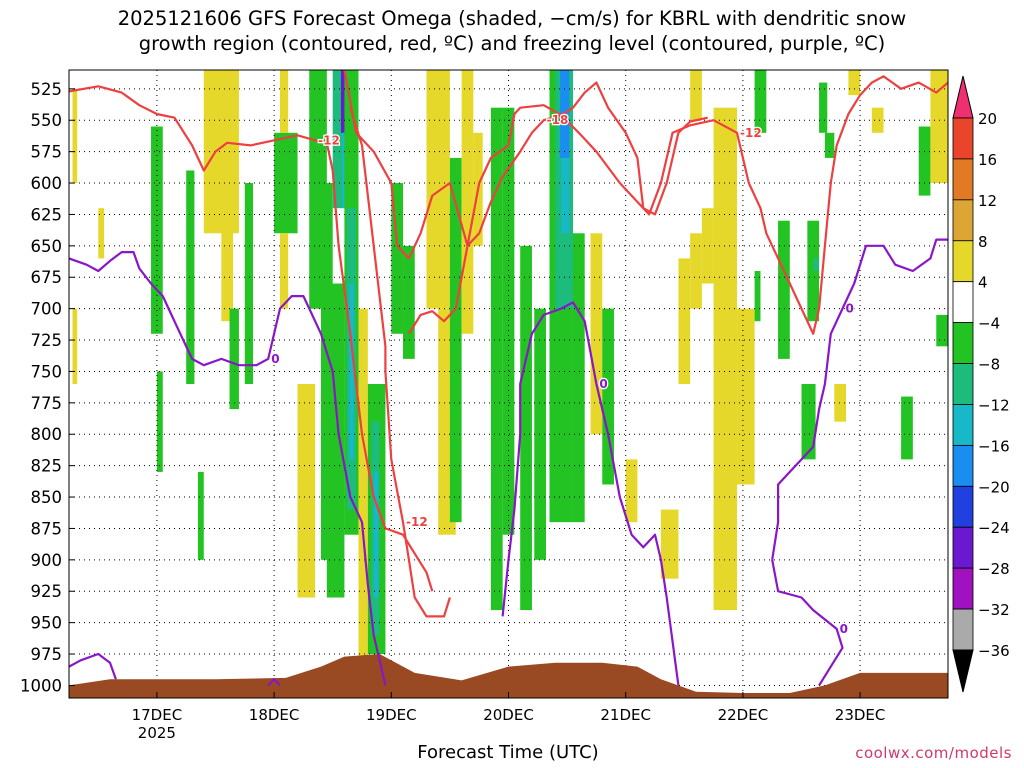  I want to click on x-year-label: 2025, so click(157, 733).